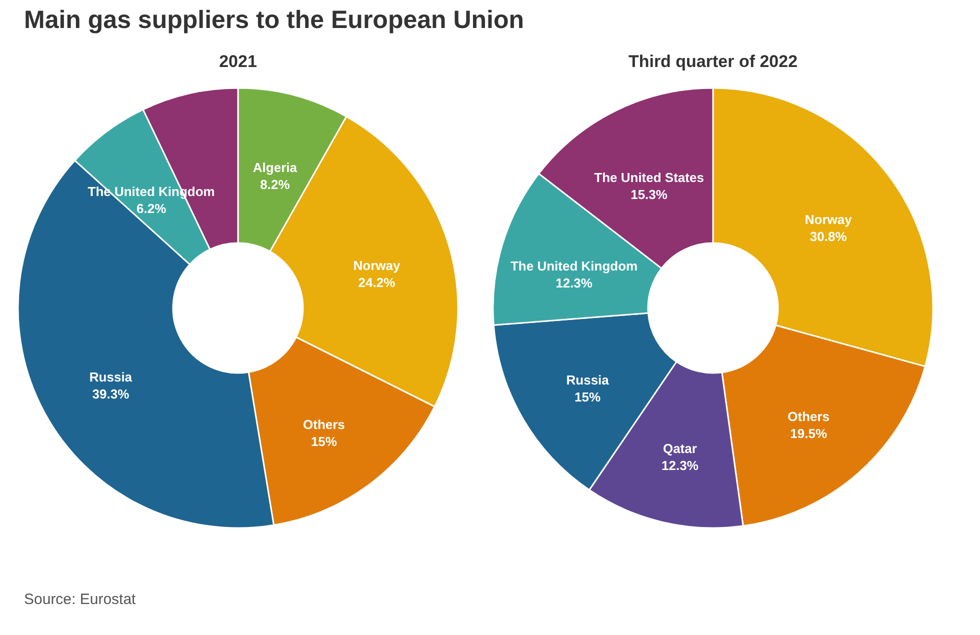 The image size is (980, 635). Describe the element at coordinates (679, 448) in the screenshot. I see `slice-label: Qatar` at that location.